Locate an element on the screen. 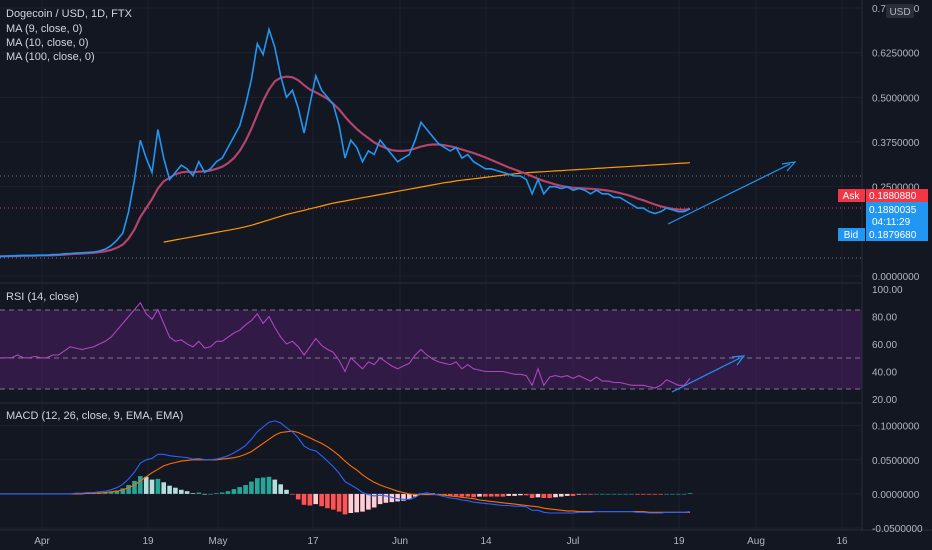 The height and width of the screenshot is (550, 932). price-trend-arrow is located at coordinates (732, 193).